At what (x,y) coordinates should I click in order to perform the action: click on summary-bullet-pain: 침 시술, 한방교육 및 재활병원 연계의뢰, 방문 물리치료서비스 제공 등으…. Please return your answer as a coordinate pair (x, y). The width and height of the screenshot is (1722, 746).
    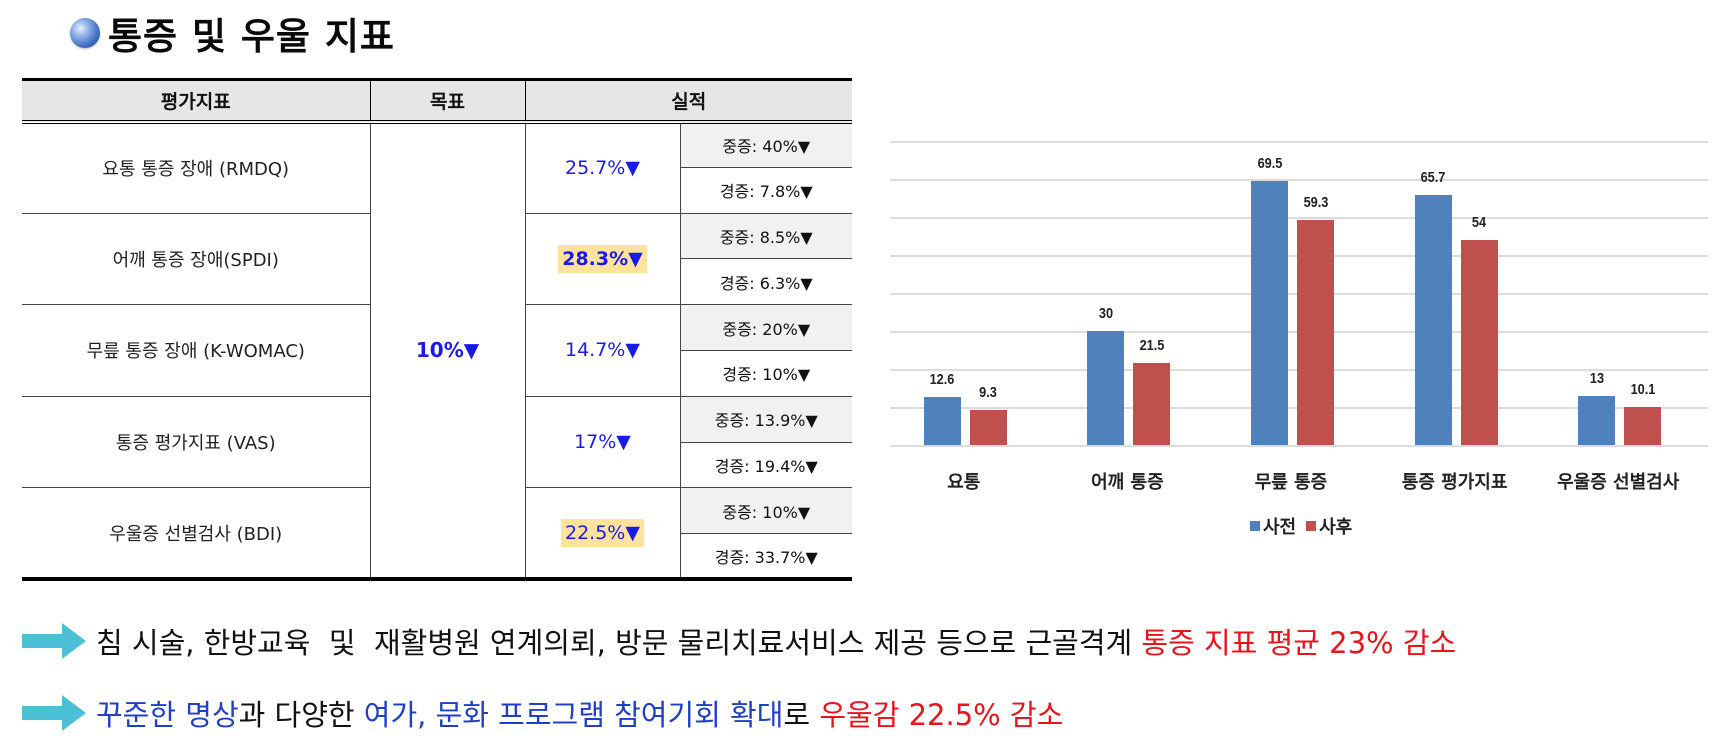
    Looking at the image, I should click on (739, 641).